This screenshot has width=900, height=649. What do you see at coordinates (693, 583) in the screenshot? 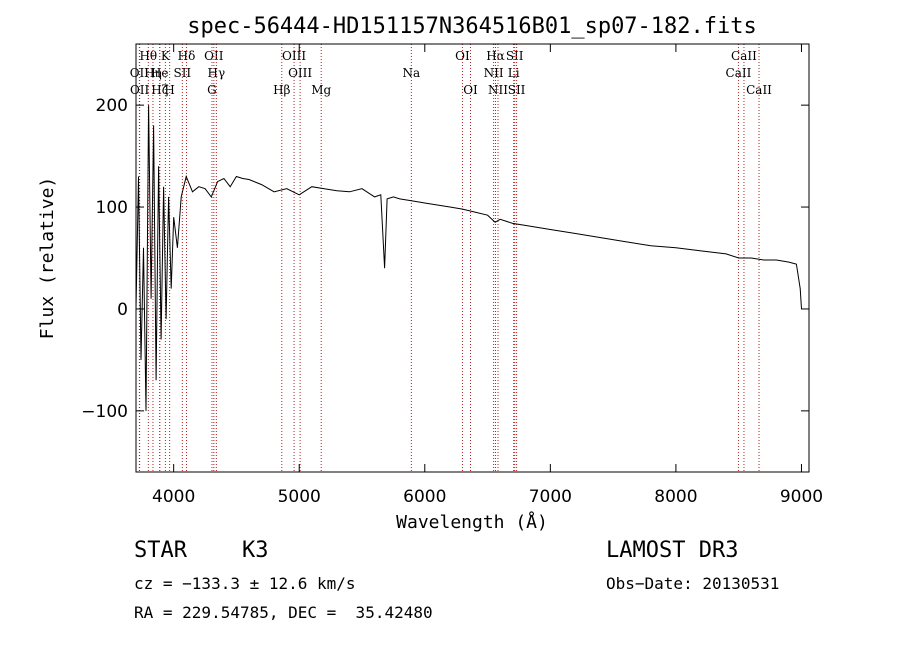
I see `obs-date: Obs−Date: 20130531` at bounding box center [693, 583].